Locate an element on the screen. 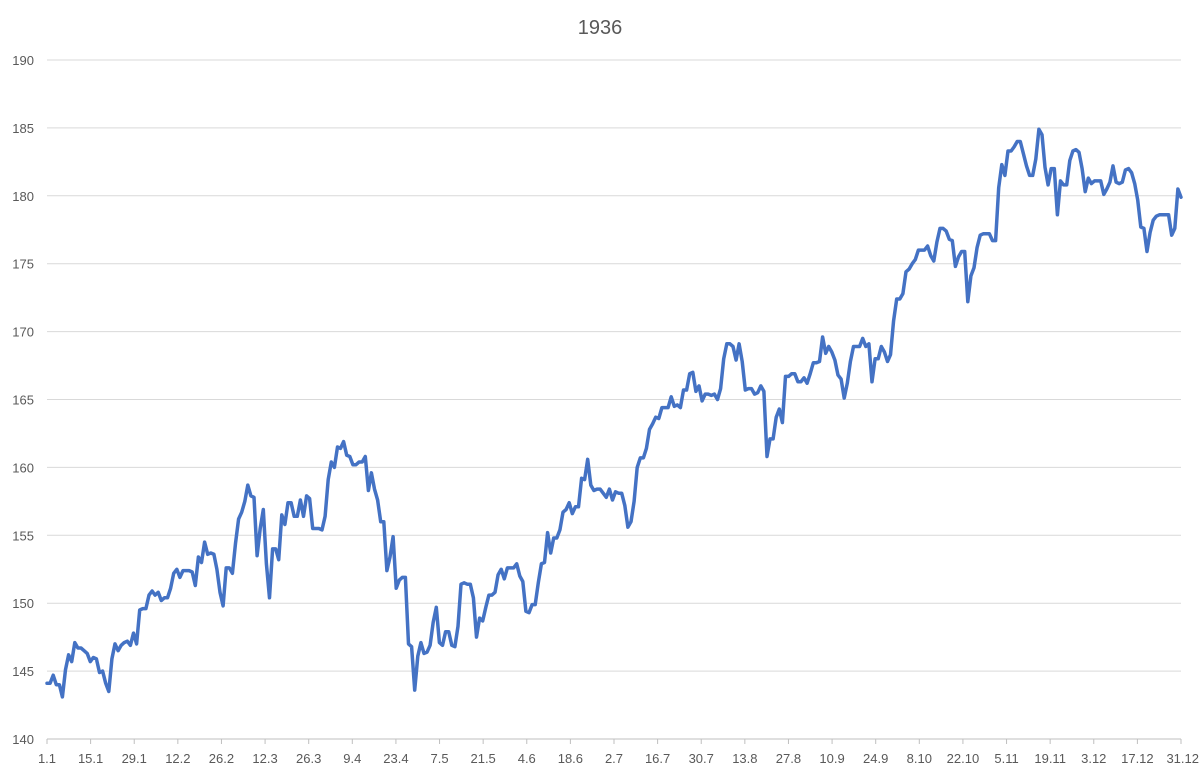  x-tick-label: 4.6 is located at coordinates (527, 758).